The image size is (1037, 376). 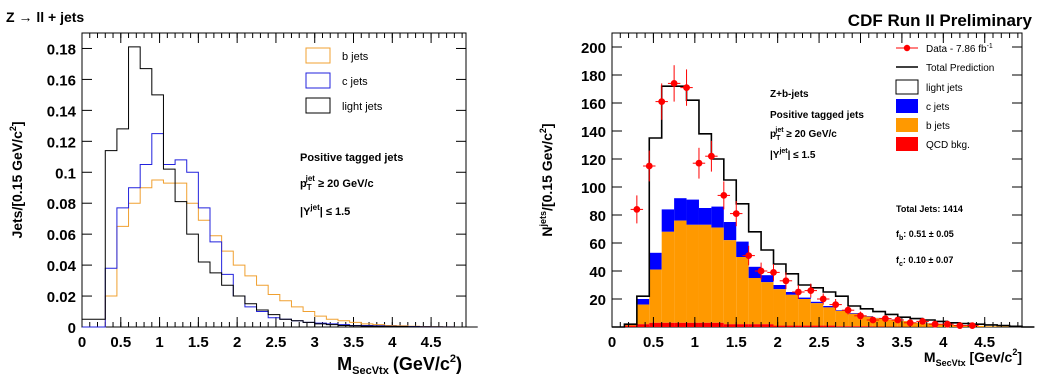 I want to click on y-tick-label: 60, so click(x=597, y=244).